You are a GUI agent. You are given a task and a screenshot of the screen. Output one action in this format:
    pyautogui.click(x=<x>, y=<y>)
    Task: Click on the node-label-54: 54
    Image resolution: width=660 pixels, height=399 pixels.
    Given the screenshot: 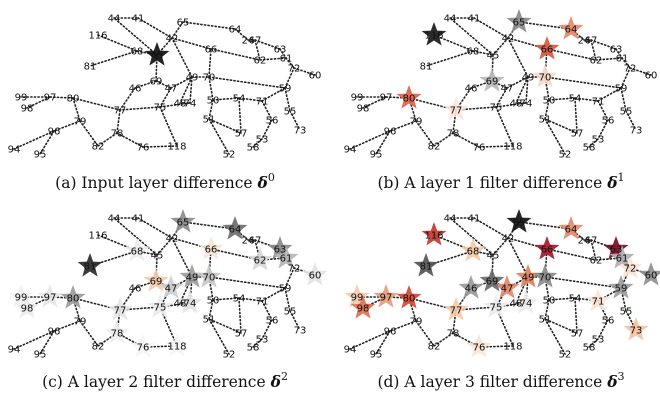 What is the action you would take?
    pyautogui.click(x=239, y=299)
    